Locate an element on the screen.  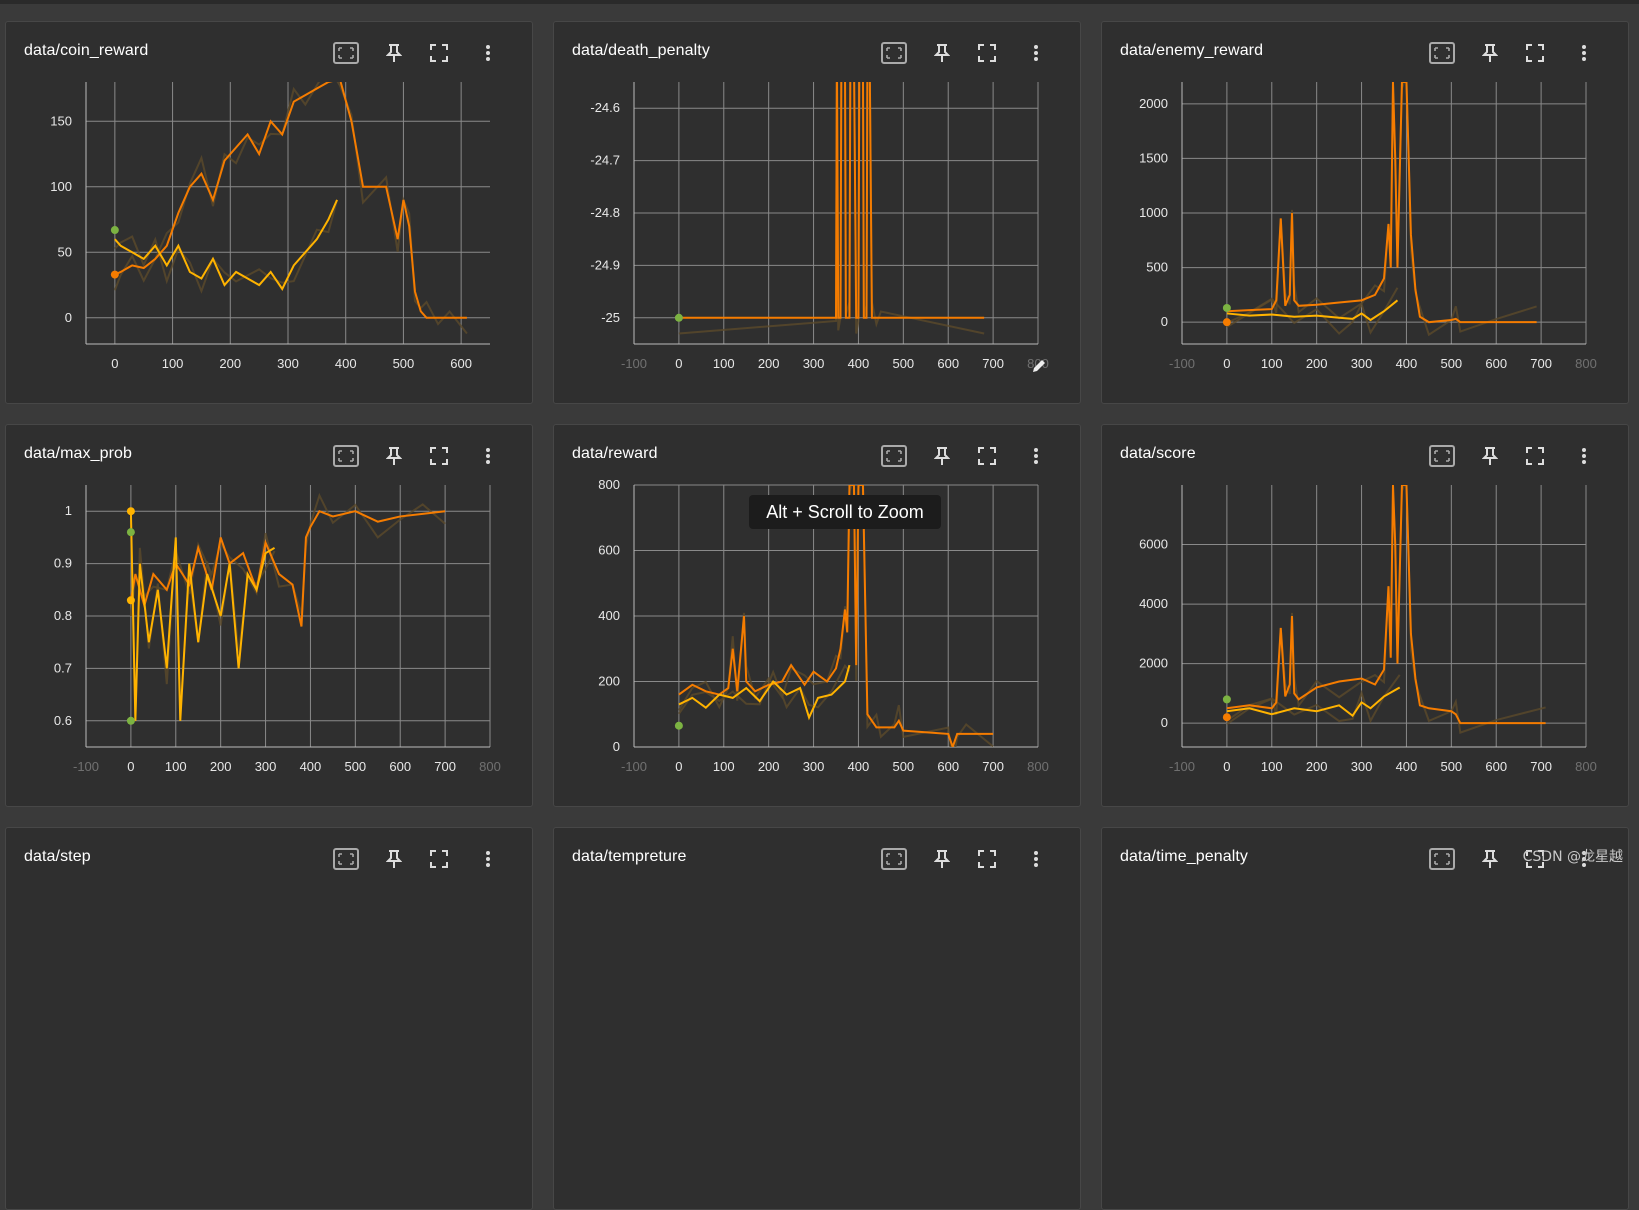
chart-title: data/step is located at coordinates (57, 856).